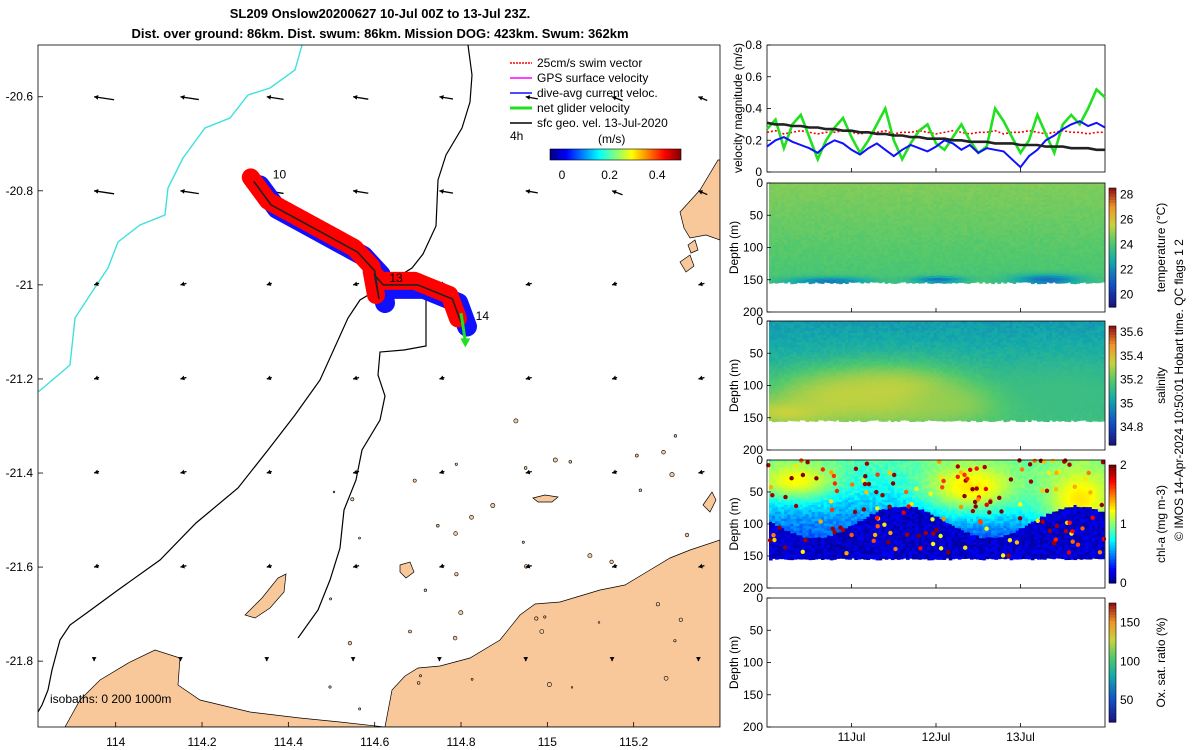 The width and height of the screenshot is (1200, 750). Describe the element at coordinates (759, 183) in the screenshot. I see `section-y-tick-label: 0` at that location.